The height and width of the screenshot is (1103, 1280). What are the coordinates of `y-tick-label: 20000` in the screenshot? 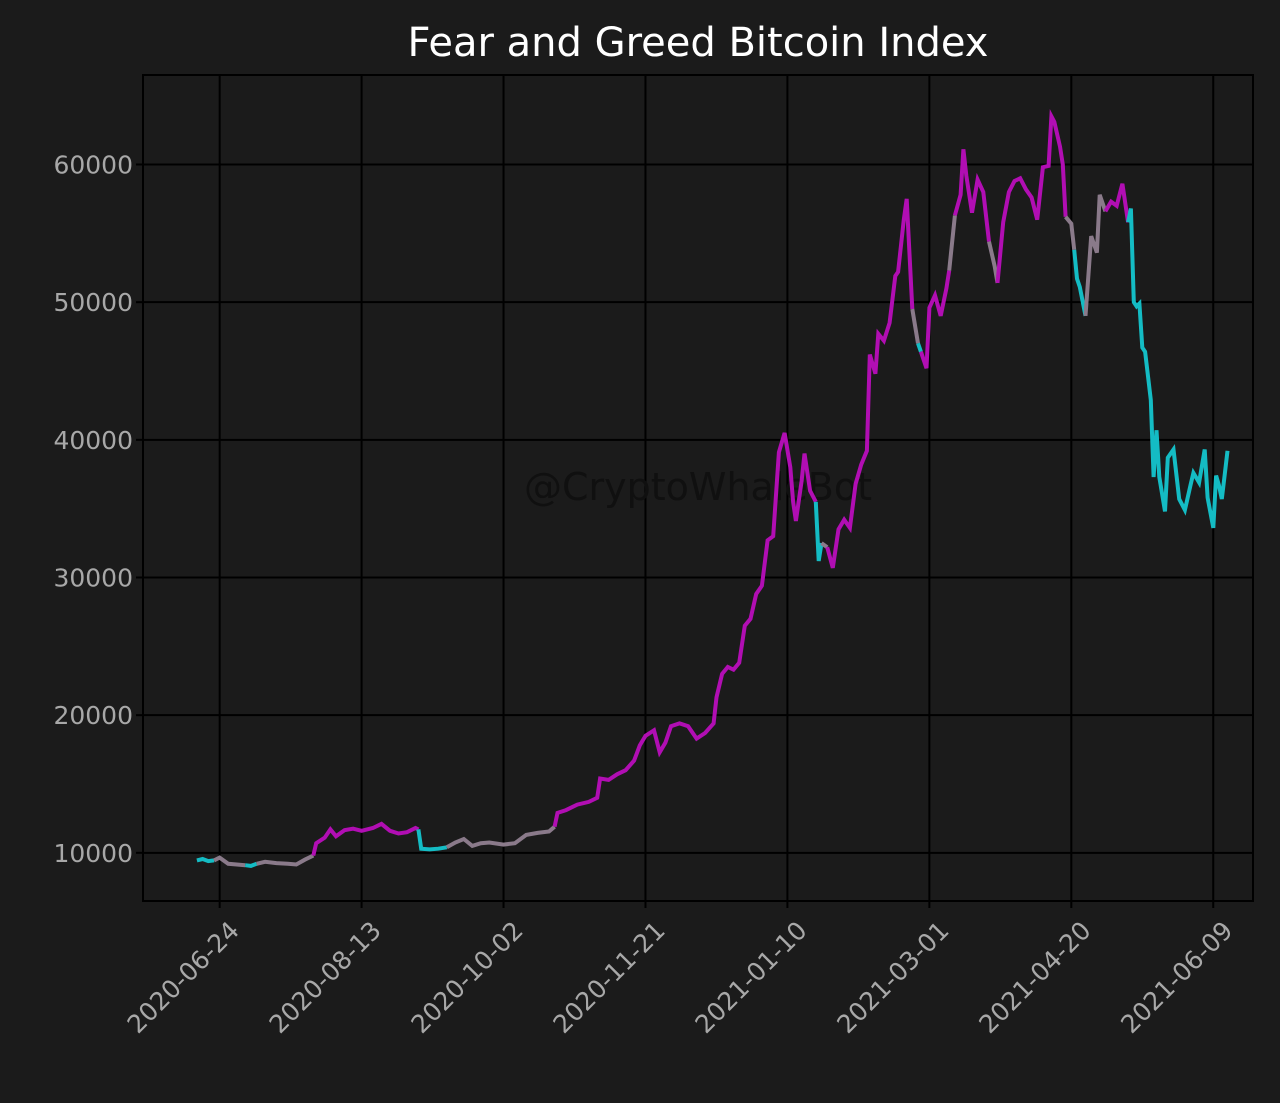 It's located at (93, 715).